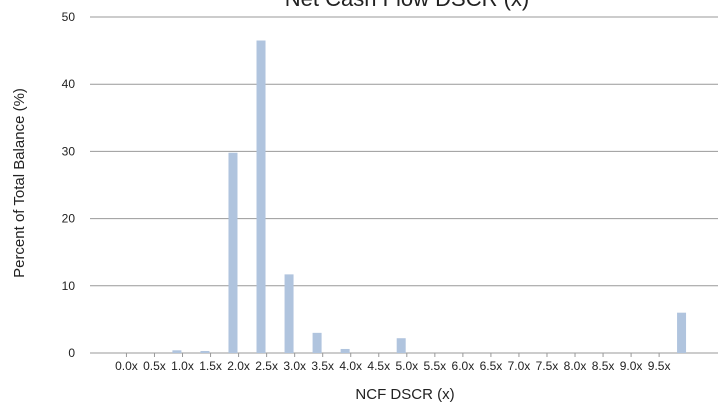  Describe the element at coordinates (603, 366) in the screenshot. I see `x-tick-label-17: 8.5x` at that location.